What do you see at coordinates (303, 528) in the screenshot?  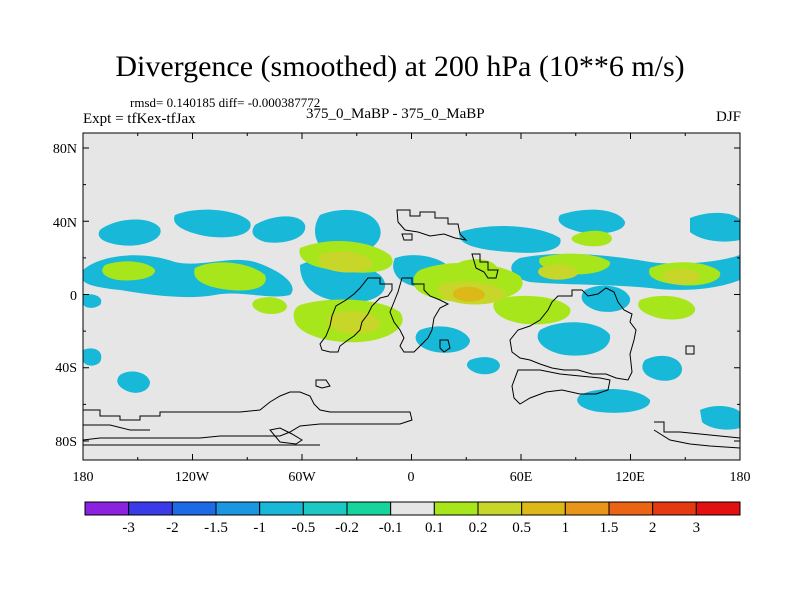 I see `colorbar-label: -0.5` at bounding box center [303, 528].